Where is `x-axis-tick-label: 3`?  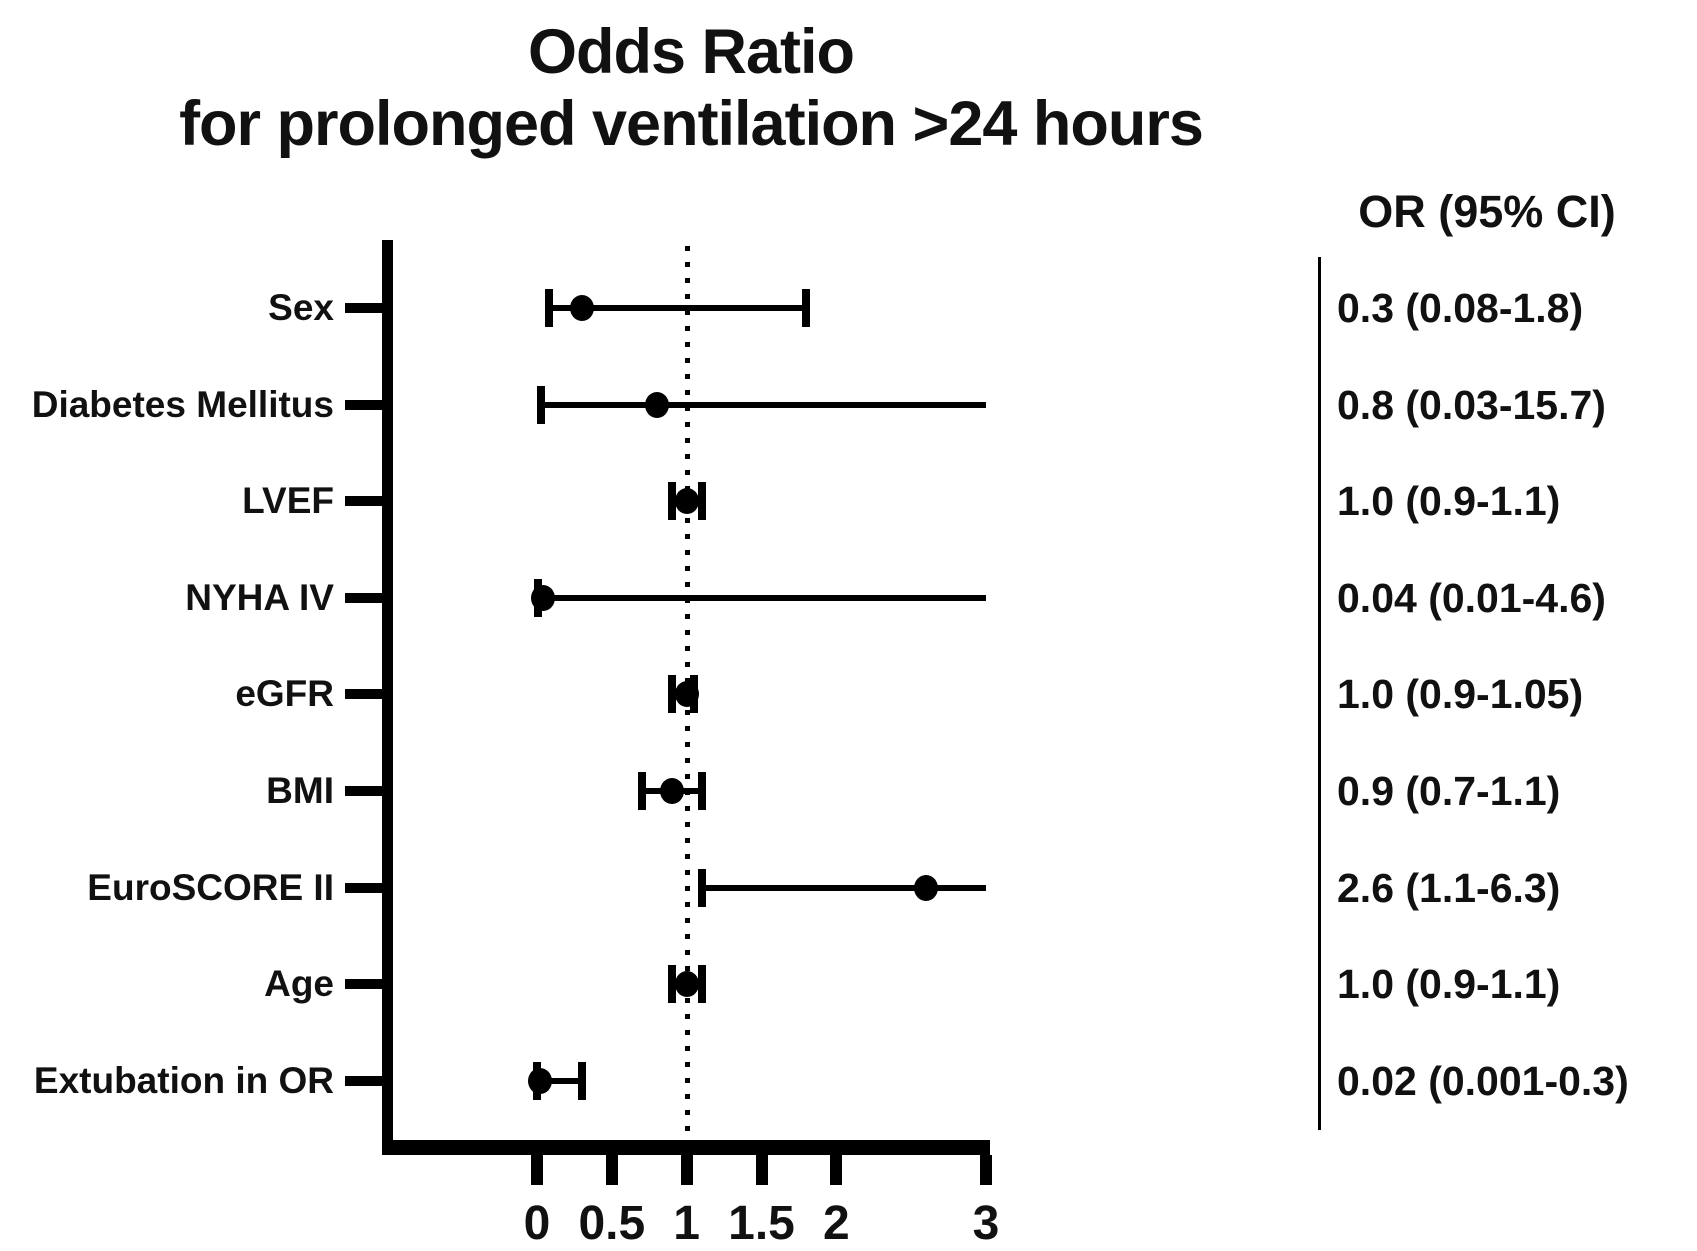
x-axis-tick-label: 3 is located at coordinates (986, 1223).